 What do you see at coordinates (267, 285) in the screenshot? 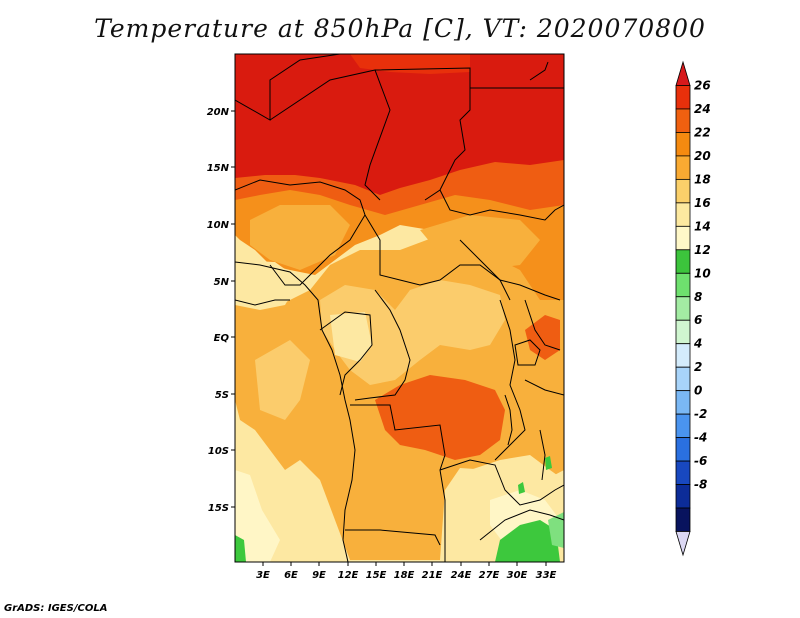
I see `pale-coast-west` at bounding box center [267, 285].